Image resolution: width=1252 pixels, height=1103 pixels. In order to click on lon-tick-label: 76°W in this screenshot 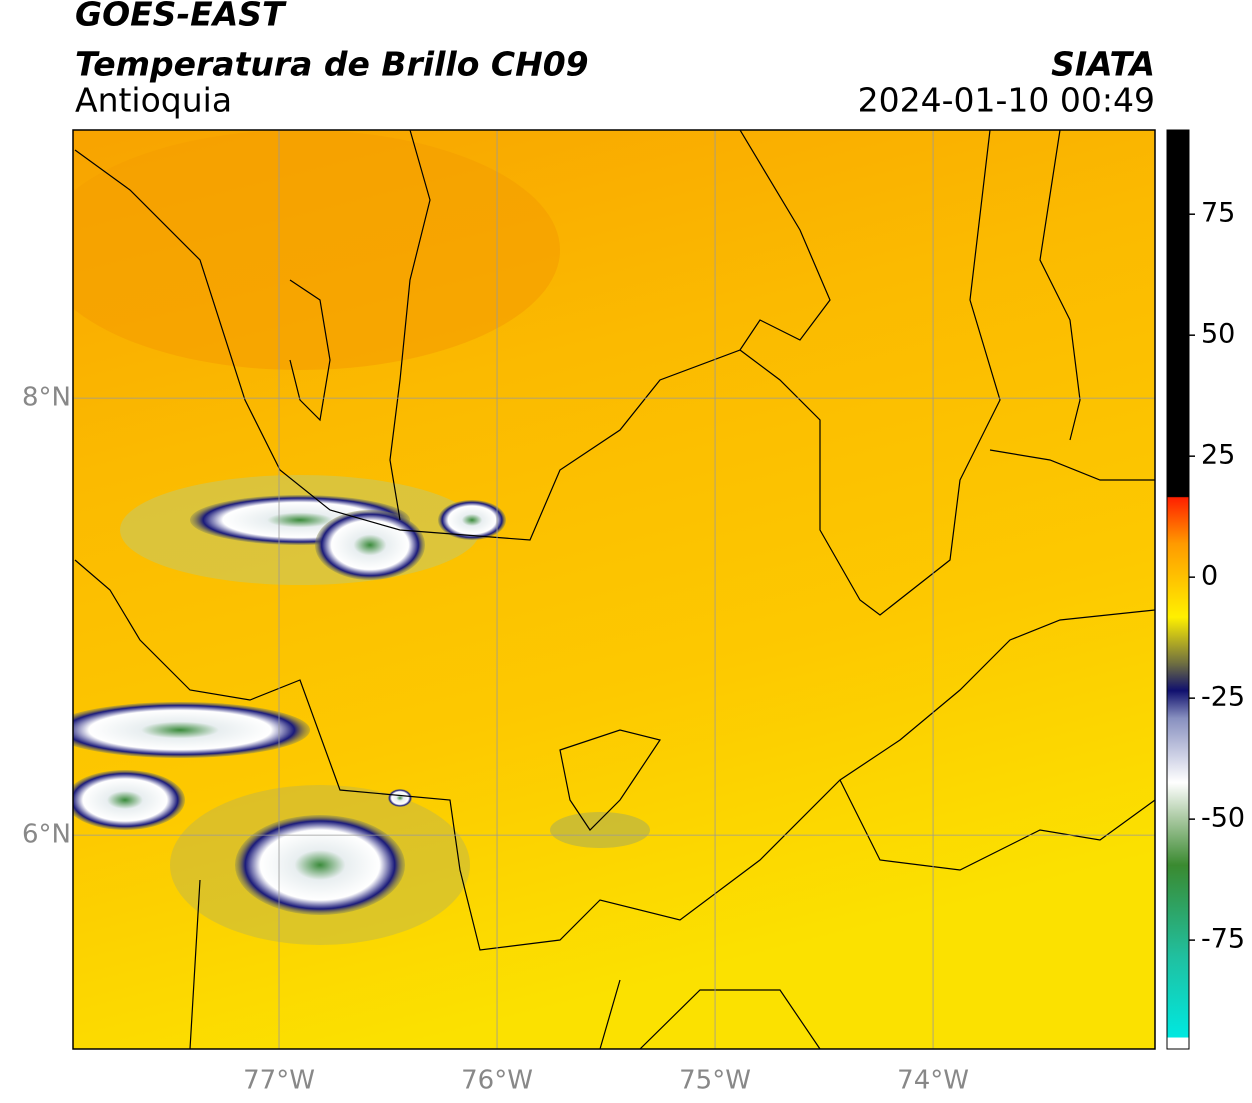, I will do `click(497, 1081)`.